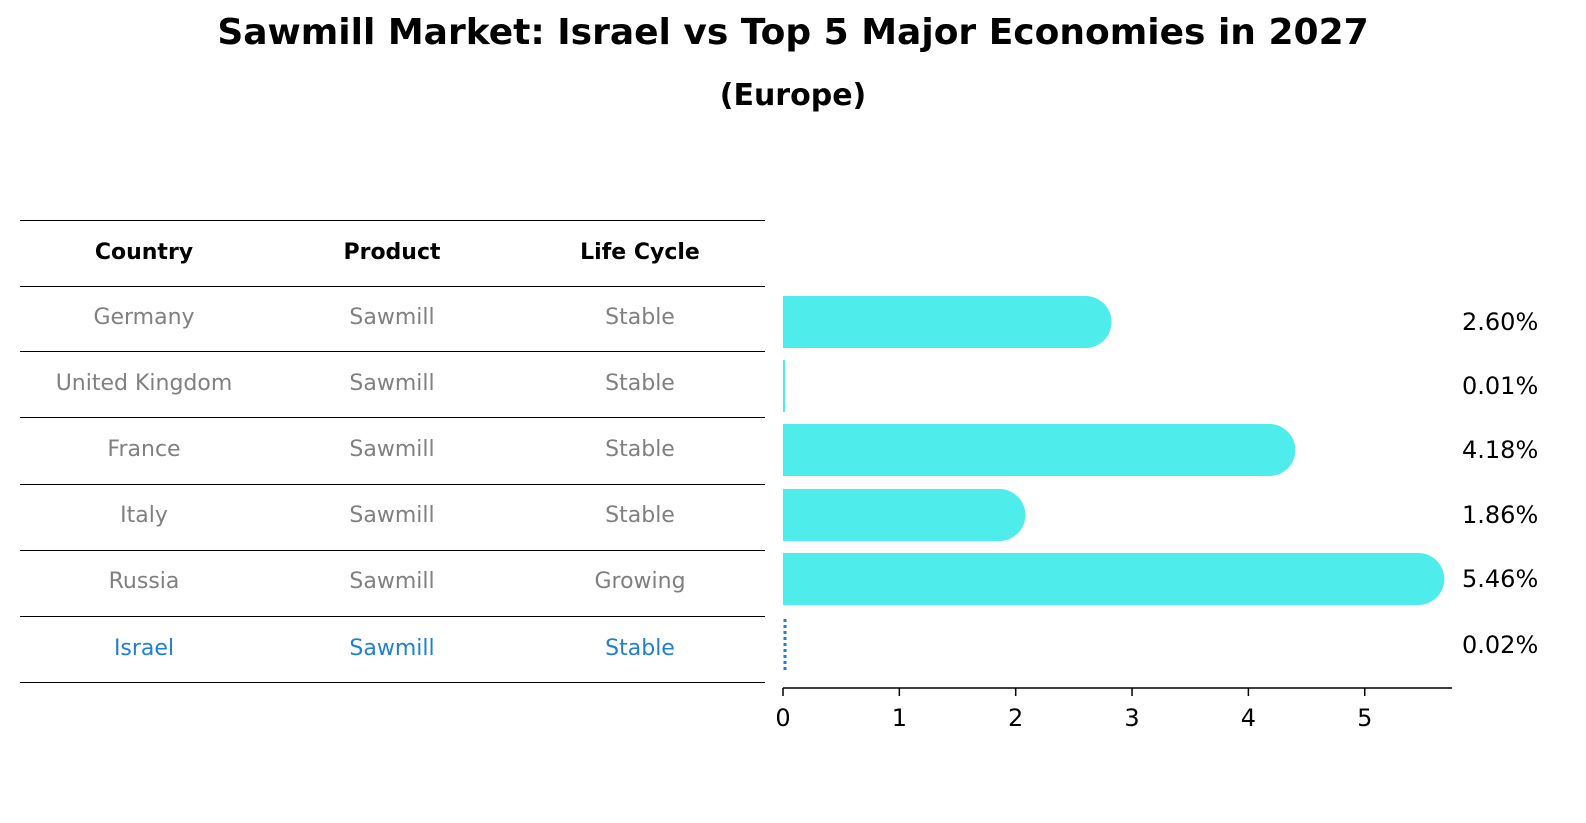 This screenshot has width=1586, height=823. Describe the element at coordinates (1248, 718) in the screenshot. I see `x-tick-label: 4` at that location.